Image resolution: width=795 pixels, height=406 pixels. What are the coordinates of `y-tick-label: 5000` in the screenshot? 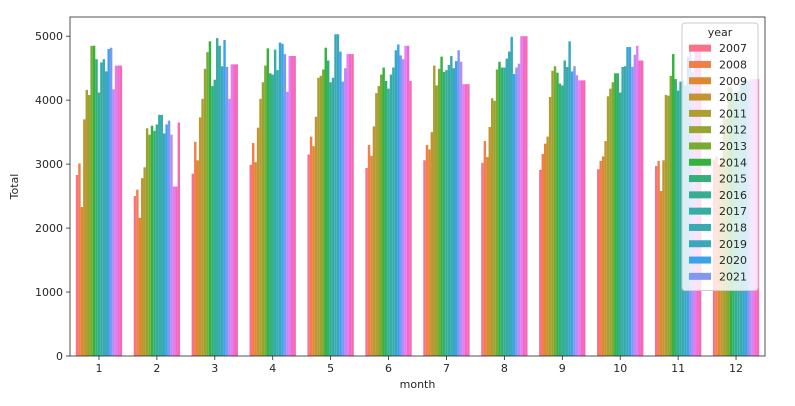 It's located at (49, 36).